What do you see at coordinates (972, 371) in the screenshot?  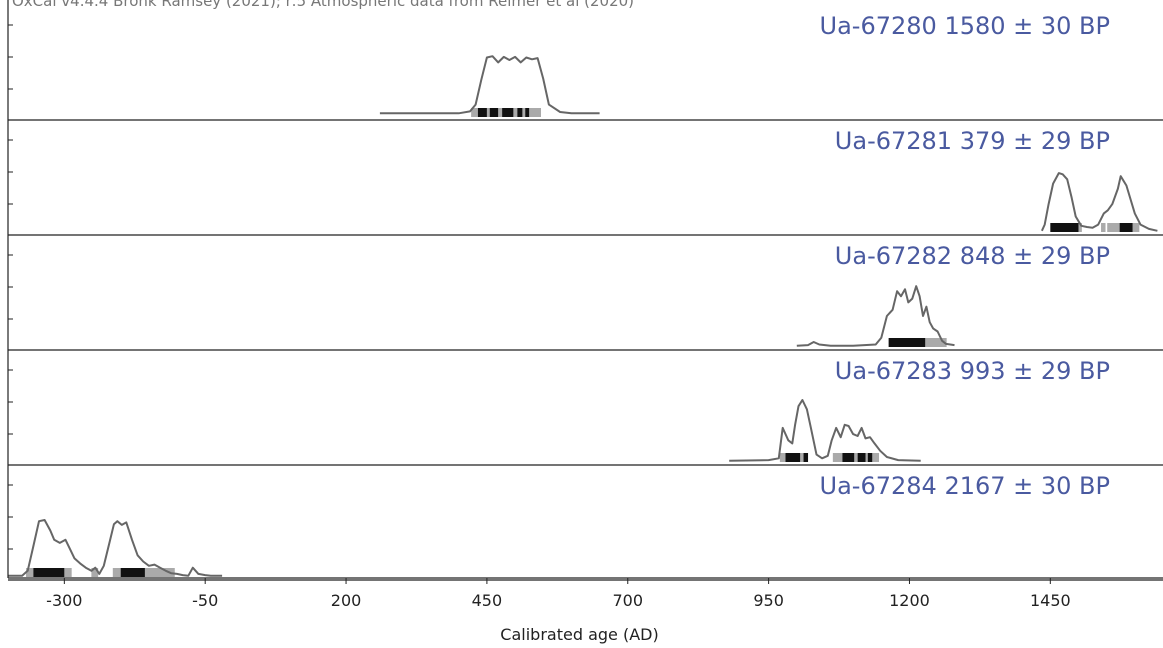 I see `sample-label: Ua-67283 993 ± 29 BP` at bounding box center [972, 371].